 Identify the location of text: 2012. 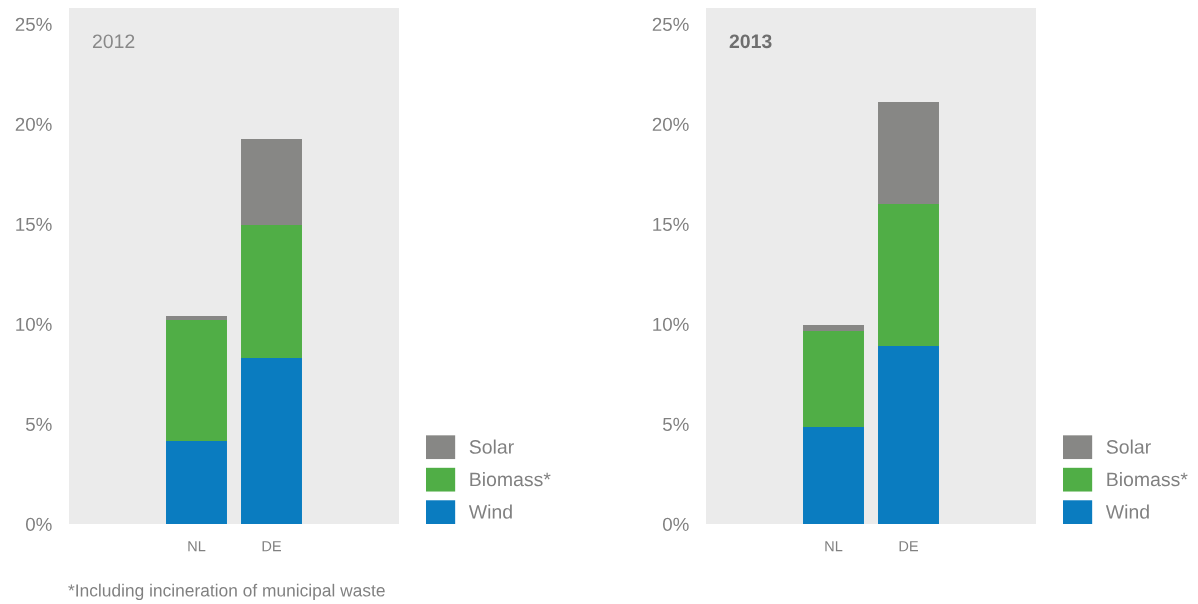
(113, 41).